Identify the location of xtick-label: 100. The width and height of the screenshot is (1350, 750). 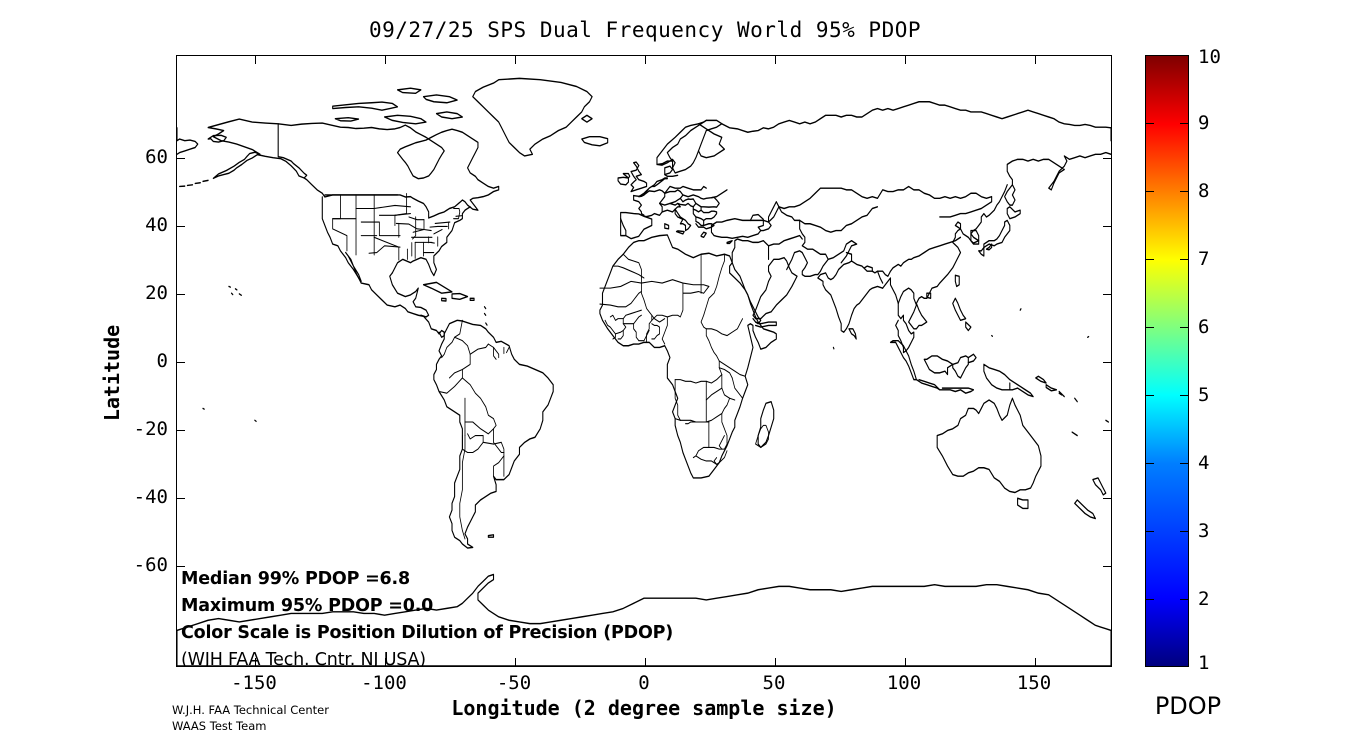
(904, 683).